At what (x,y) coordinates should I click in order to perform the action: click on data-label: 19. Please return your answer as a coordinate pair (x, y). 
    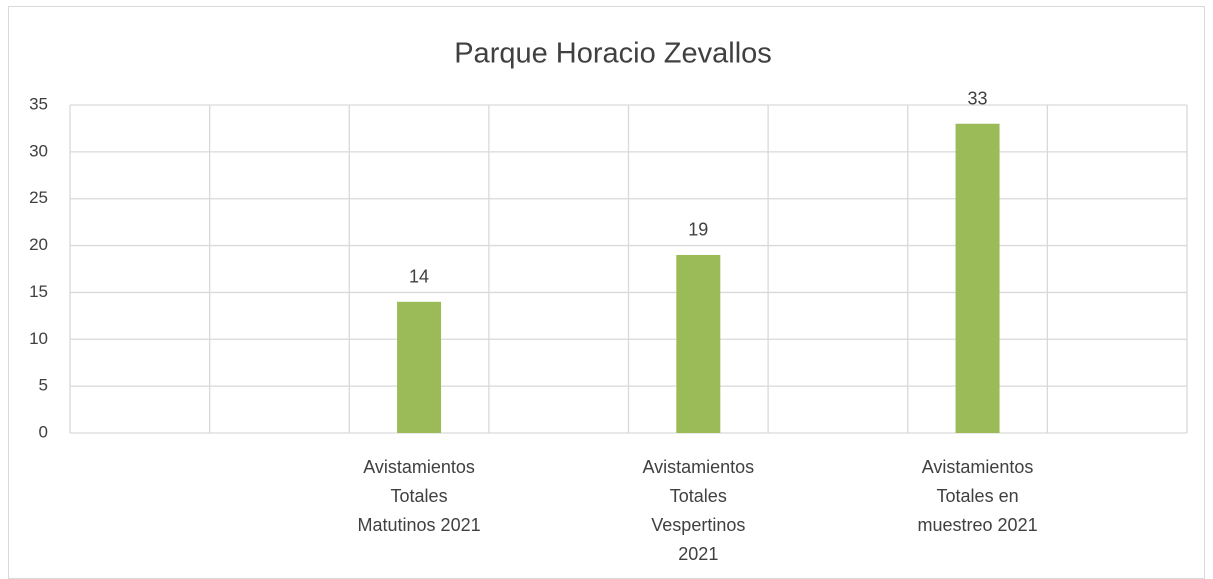
    Looking at the image, I should click on (698, 230).